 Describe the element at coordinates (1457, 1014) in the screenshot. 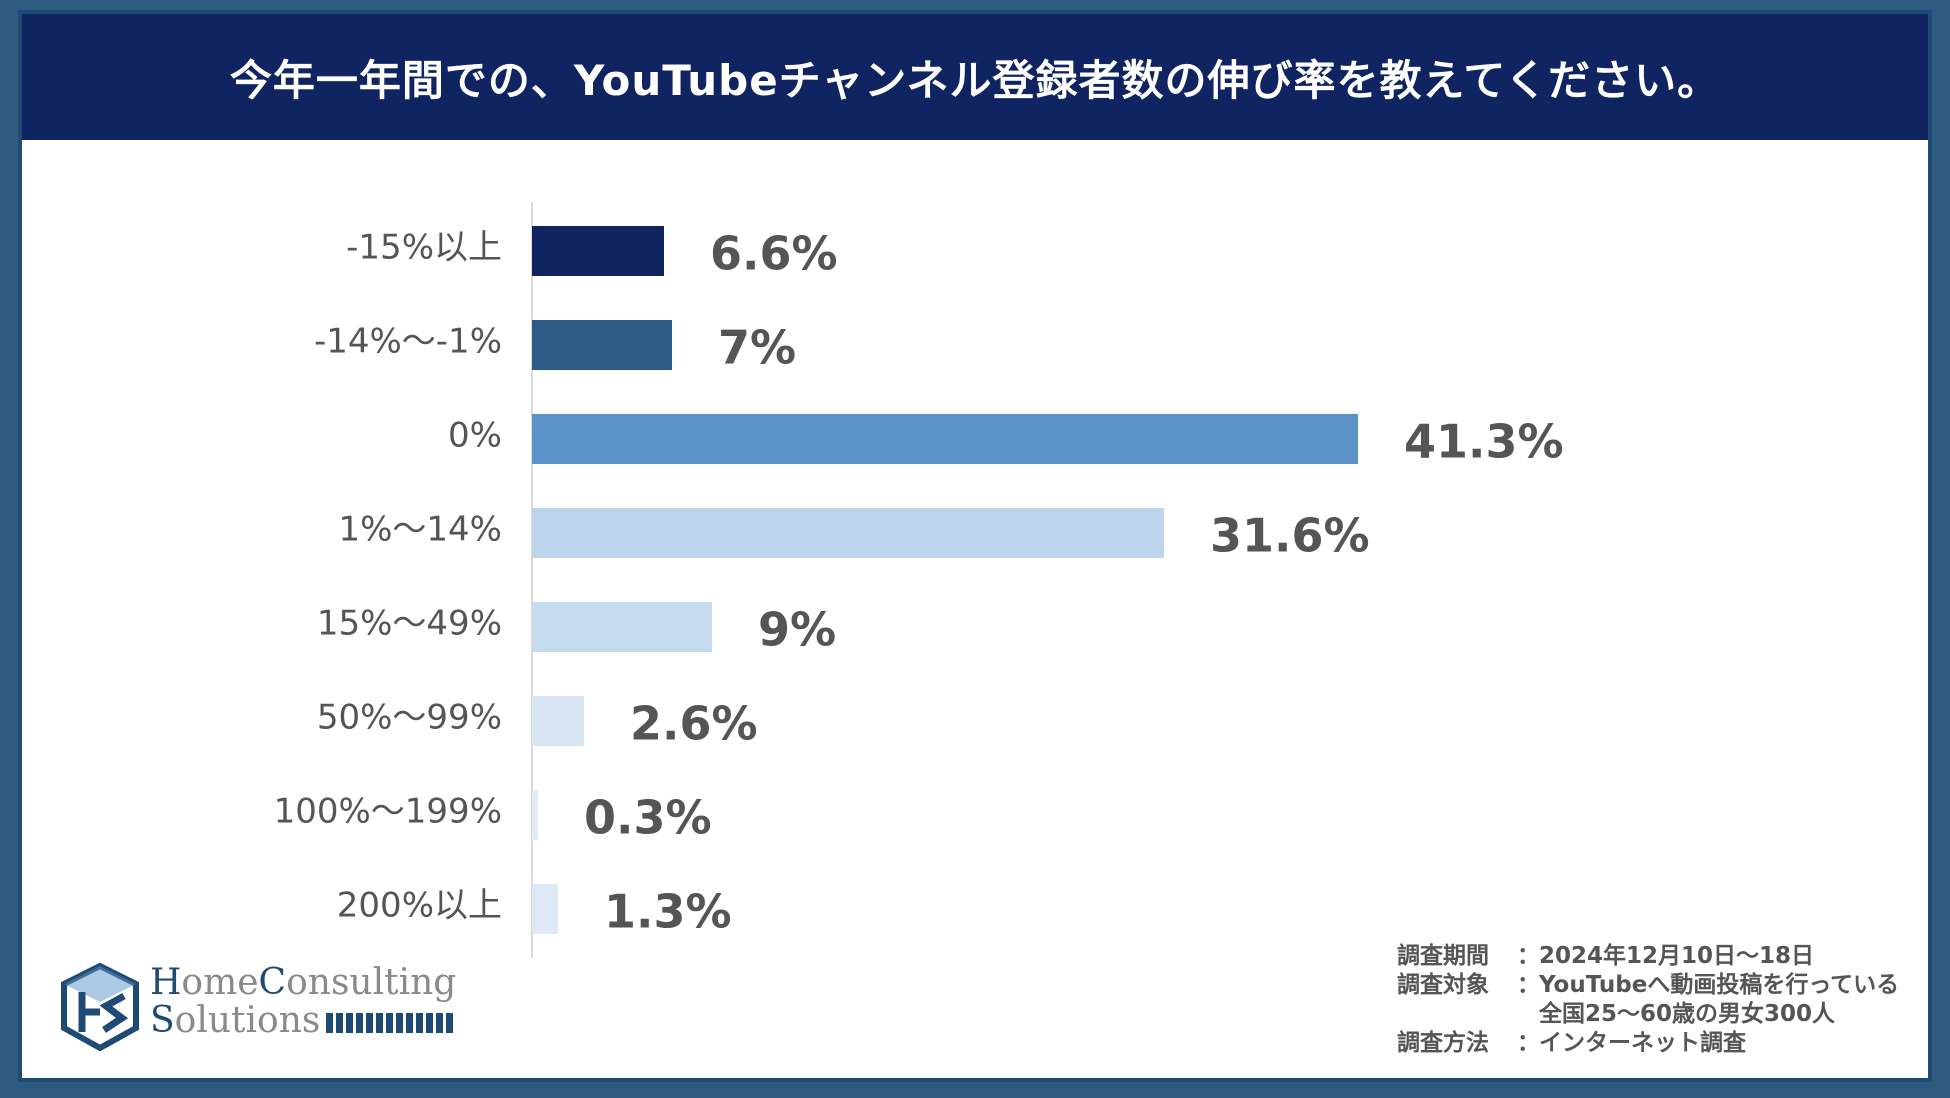

I see `note-key` at that location.